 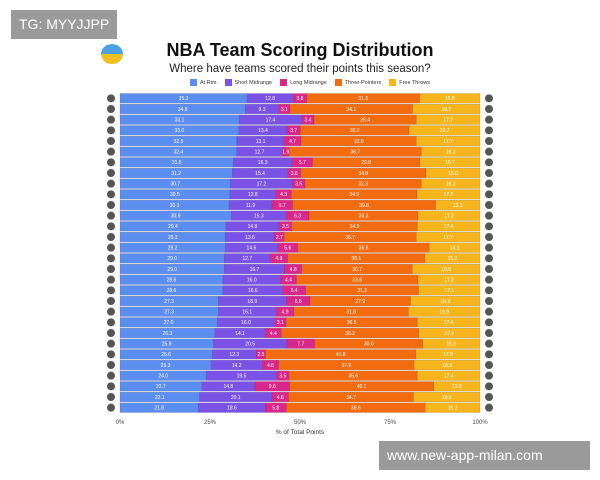 I want to click on data-label: 15.0, so click(x=453, y=174).